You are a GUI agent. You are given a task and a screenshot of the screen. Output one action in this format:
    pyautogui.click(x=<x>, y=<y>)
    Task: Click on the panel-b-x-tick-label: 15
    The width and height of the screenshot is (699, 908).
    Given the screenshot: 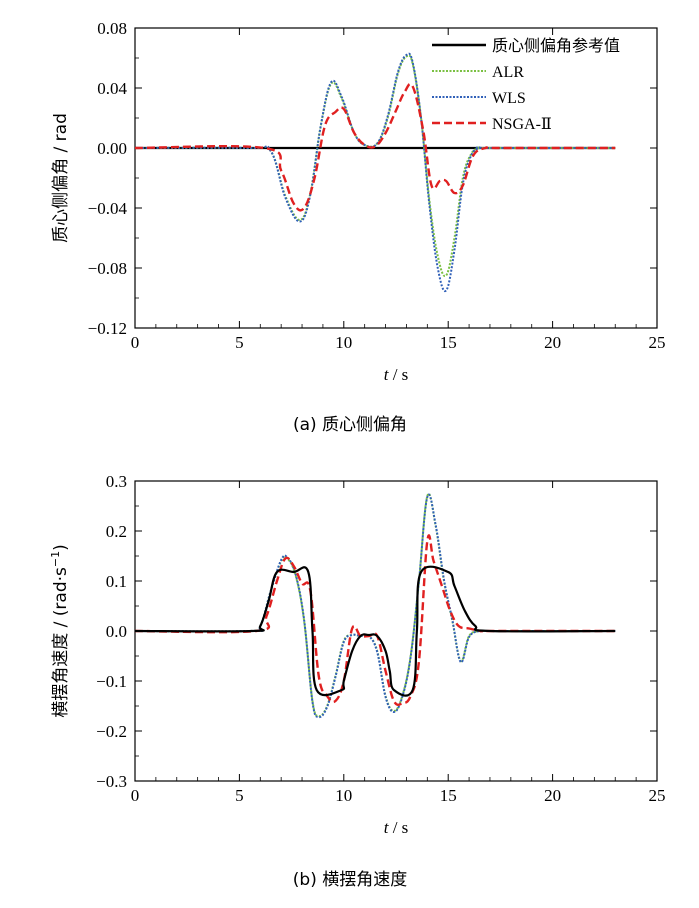 What is the action you would take?
    pyautogui.click(x=448, y=795)
    